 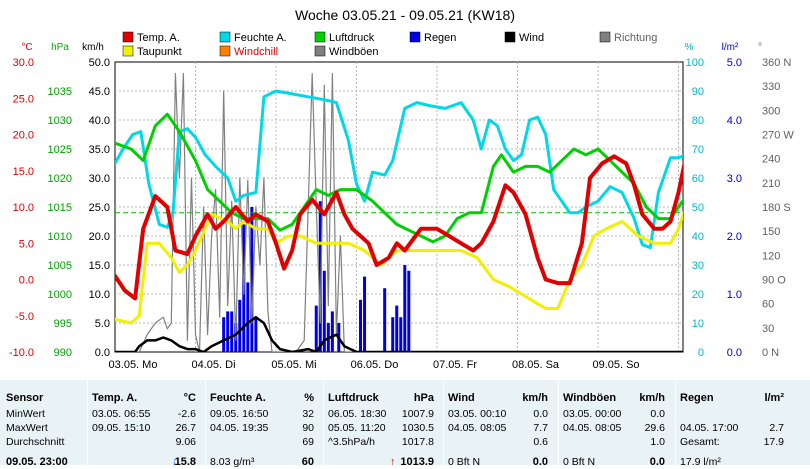 I want to click on cell-label-avg: Gesamt:, so click(x=700, y=442).